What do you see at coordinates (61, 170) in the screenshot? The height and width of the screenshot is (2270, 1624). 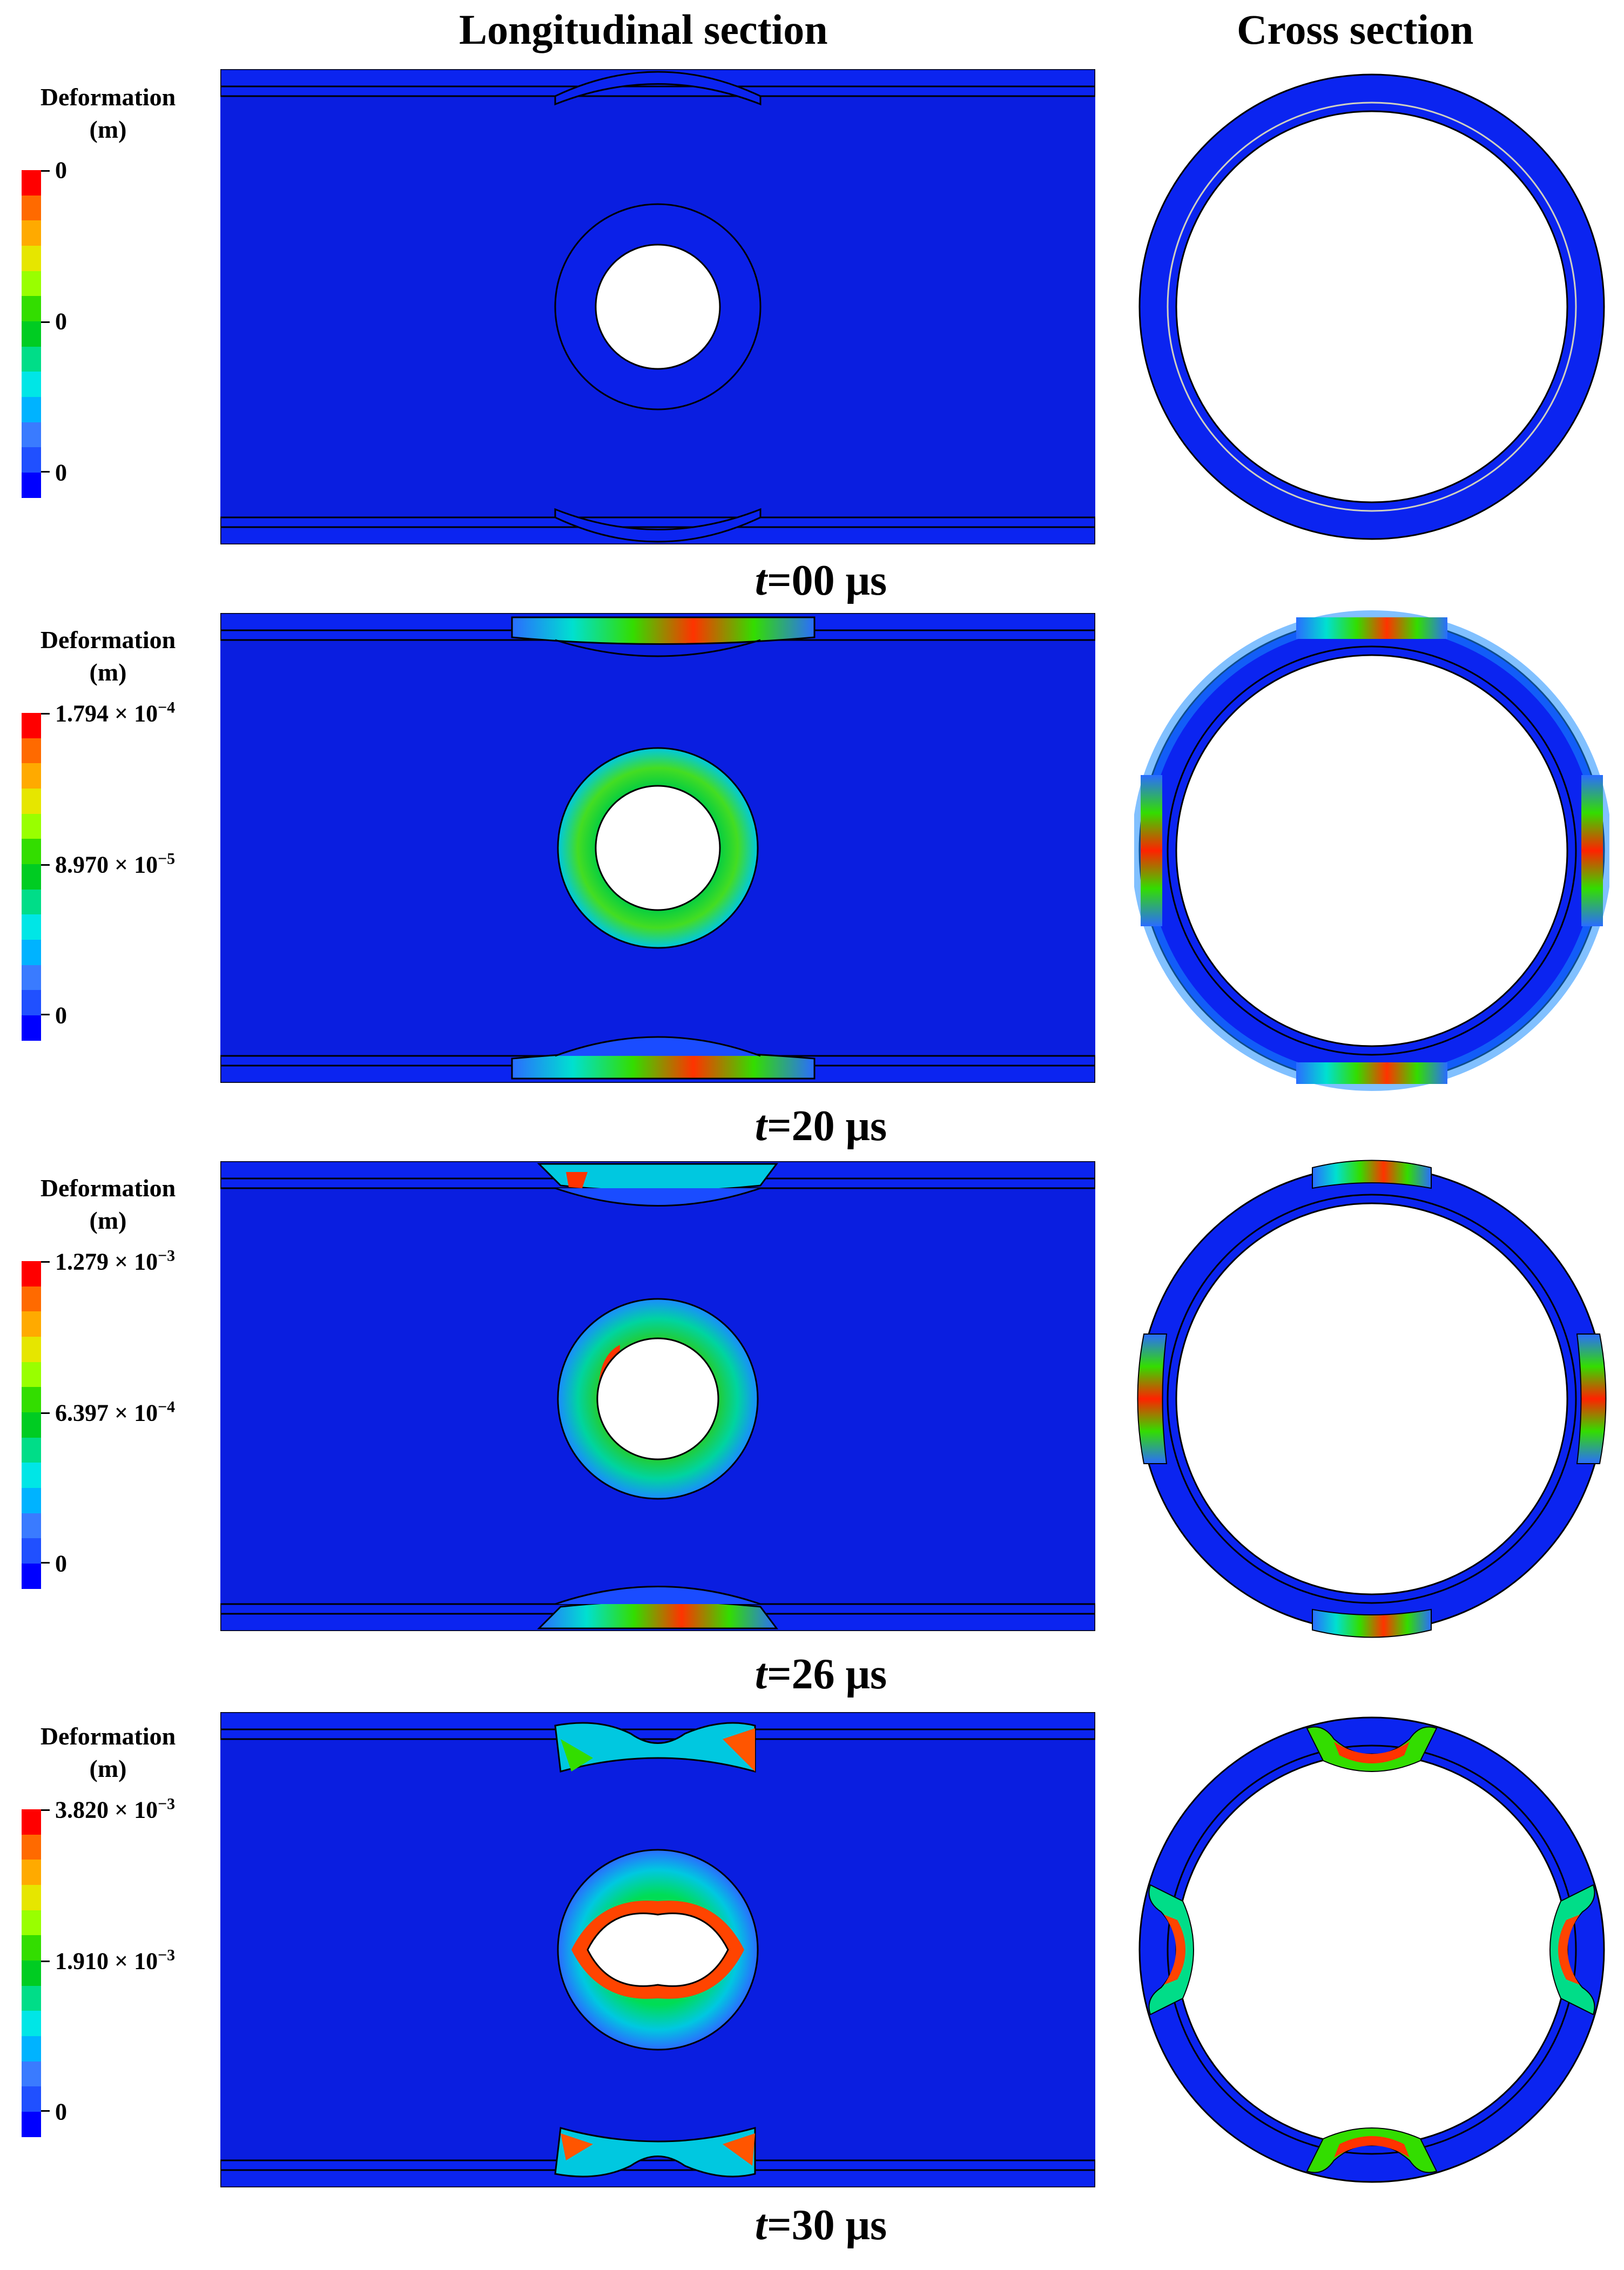 I see `legend-max-value: 0` at bounding box center [61, 170].